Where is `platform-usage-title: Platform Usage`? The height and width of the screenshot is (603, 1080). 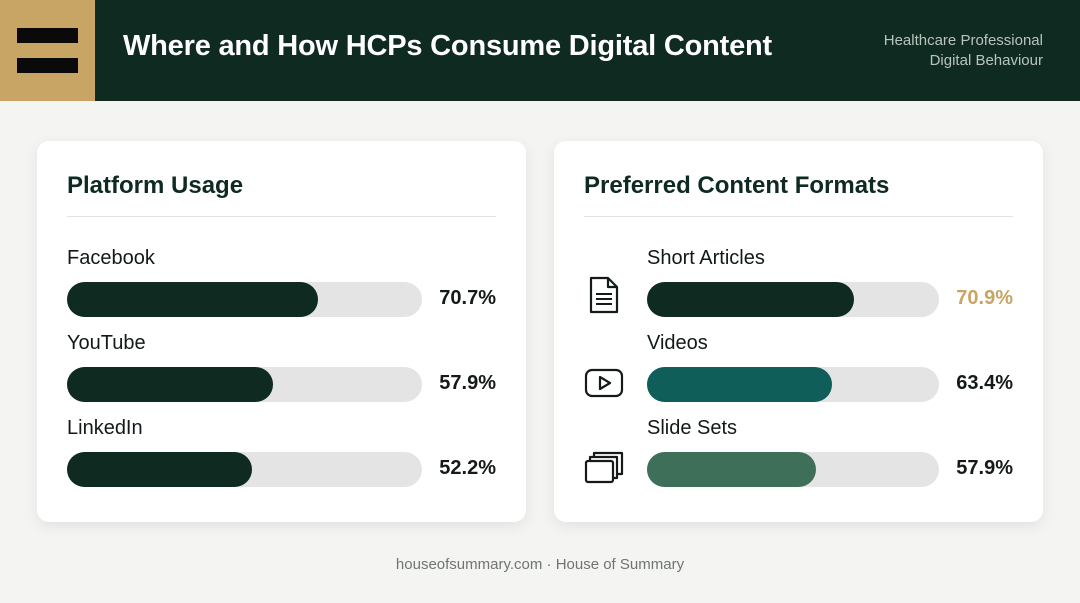
platform-usage-title: Platform Usage is located at coordinates (155, 185).